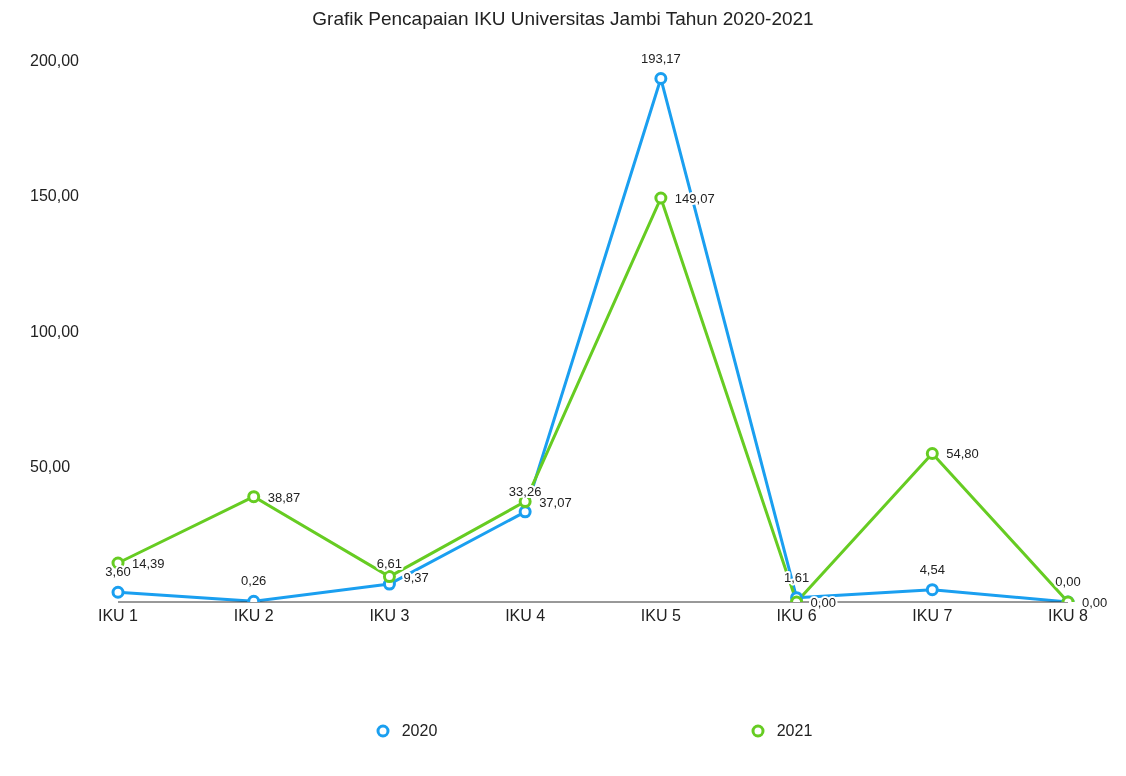 The image size is (1126, 776). I want to click on legend-label: 2020, so click(419, 731).